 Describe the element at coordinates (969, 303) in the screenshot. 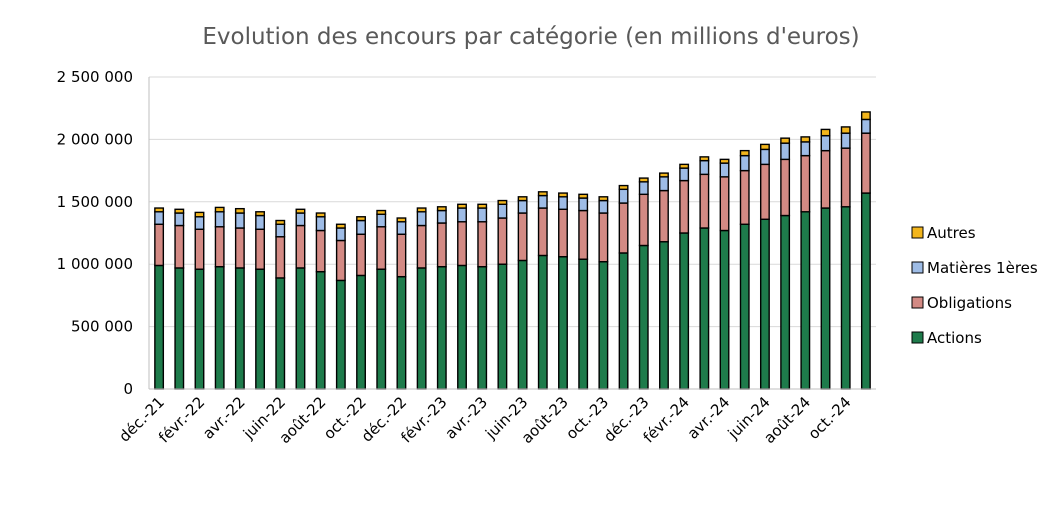

I see `legend-label: Obligations` at that location.